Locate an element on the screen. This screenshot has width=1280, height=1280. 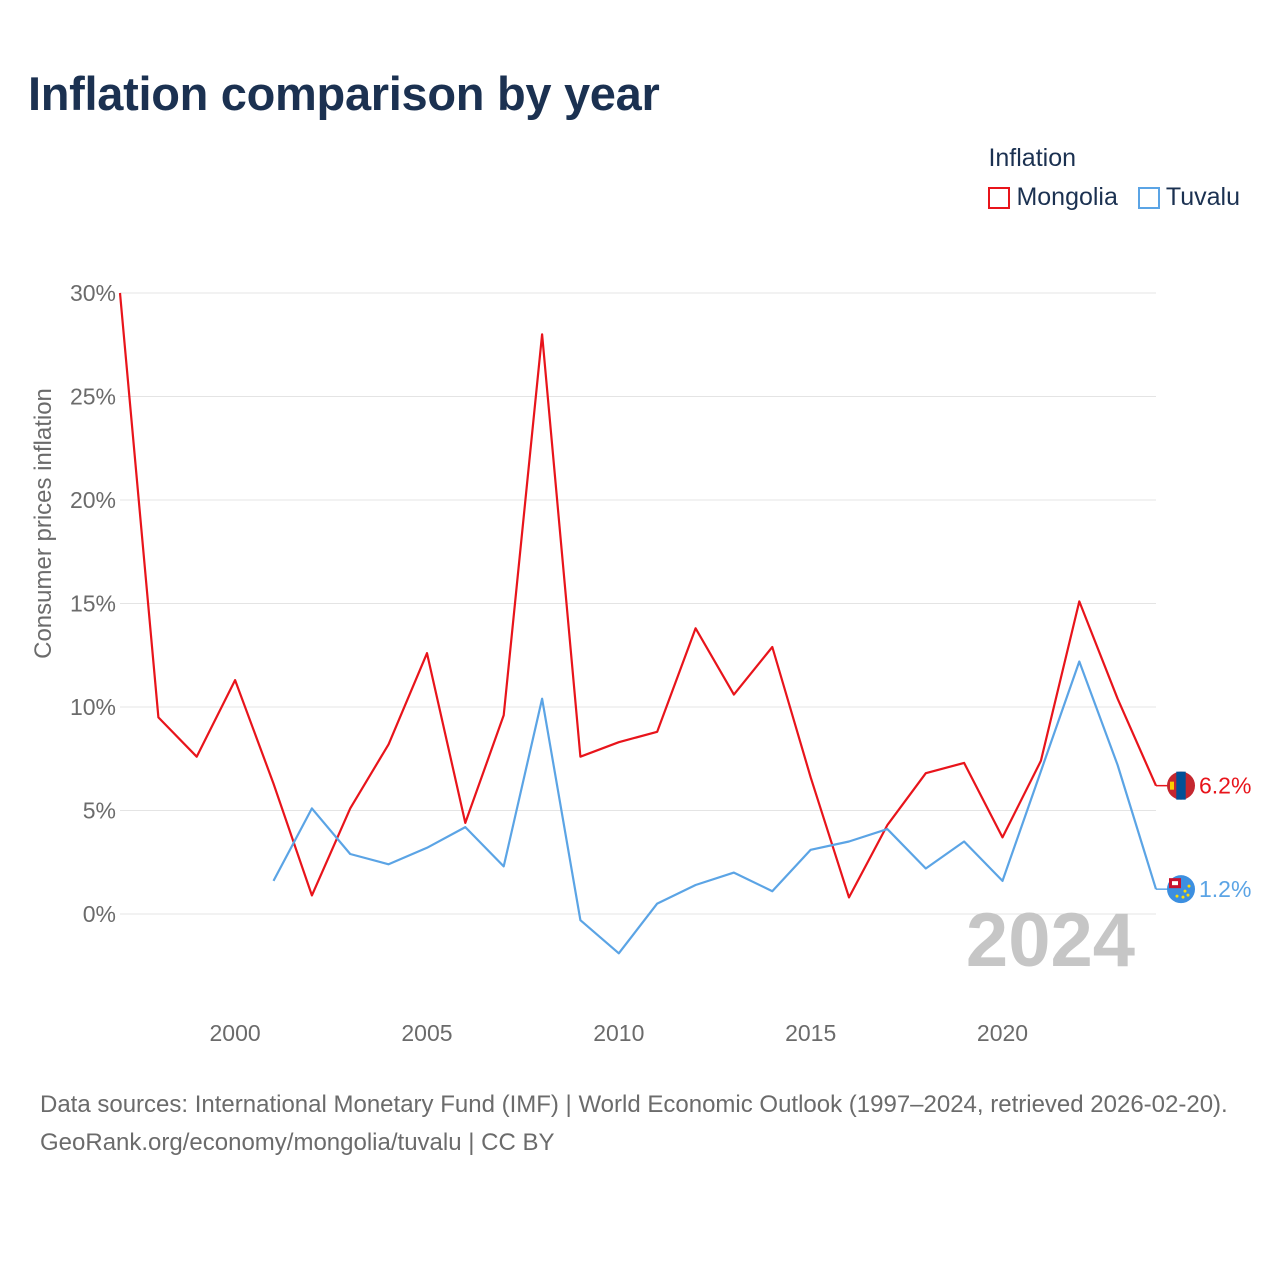
x-tick-label: 2005 is located at coordinates (426, 1033).